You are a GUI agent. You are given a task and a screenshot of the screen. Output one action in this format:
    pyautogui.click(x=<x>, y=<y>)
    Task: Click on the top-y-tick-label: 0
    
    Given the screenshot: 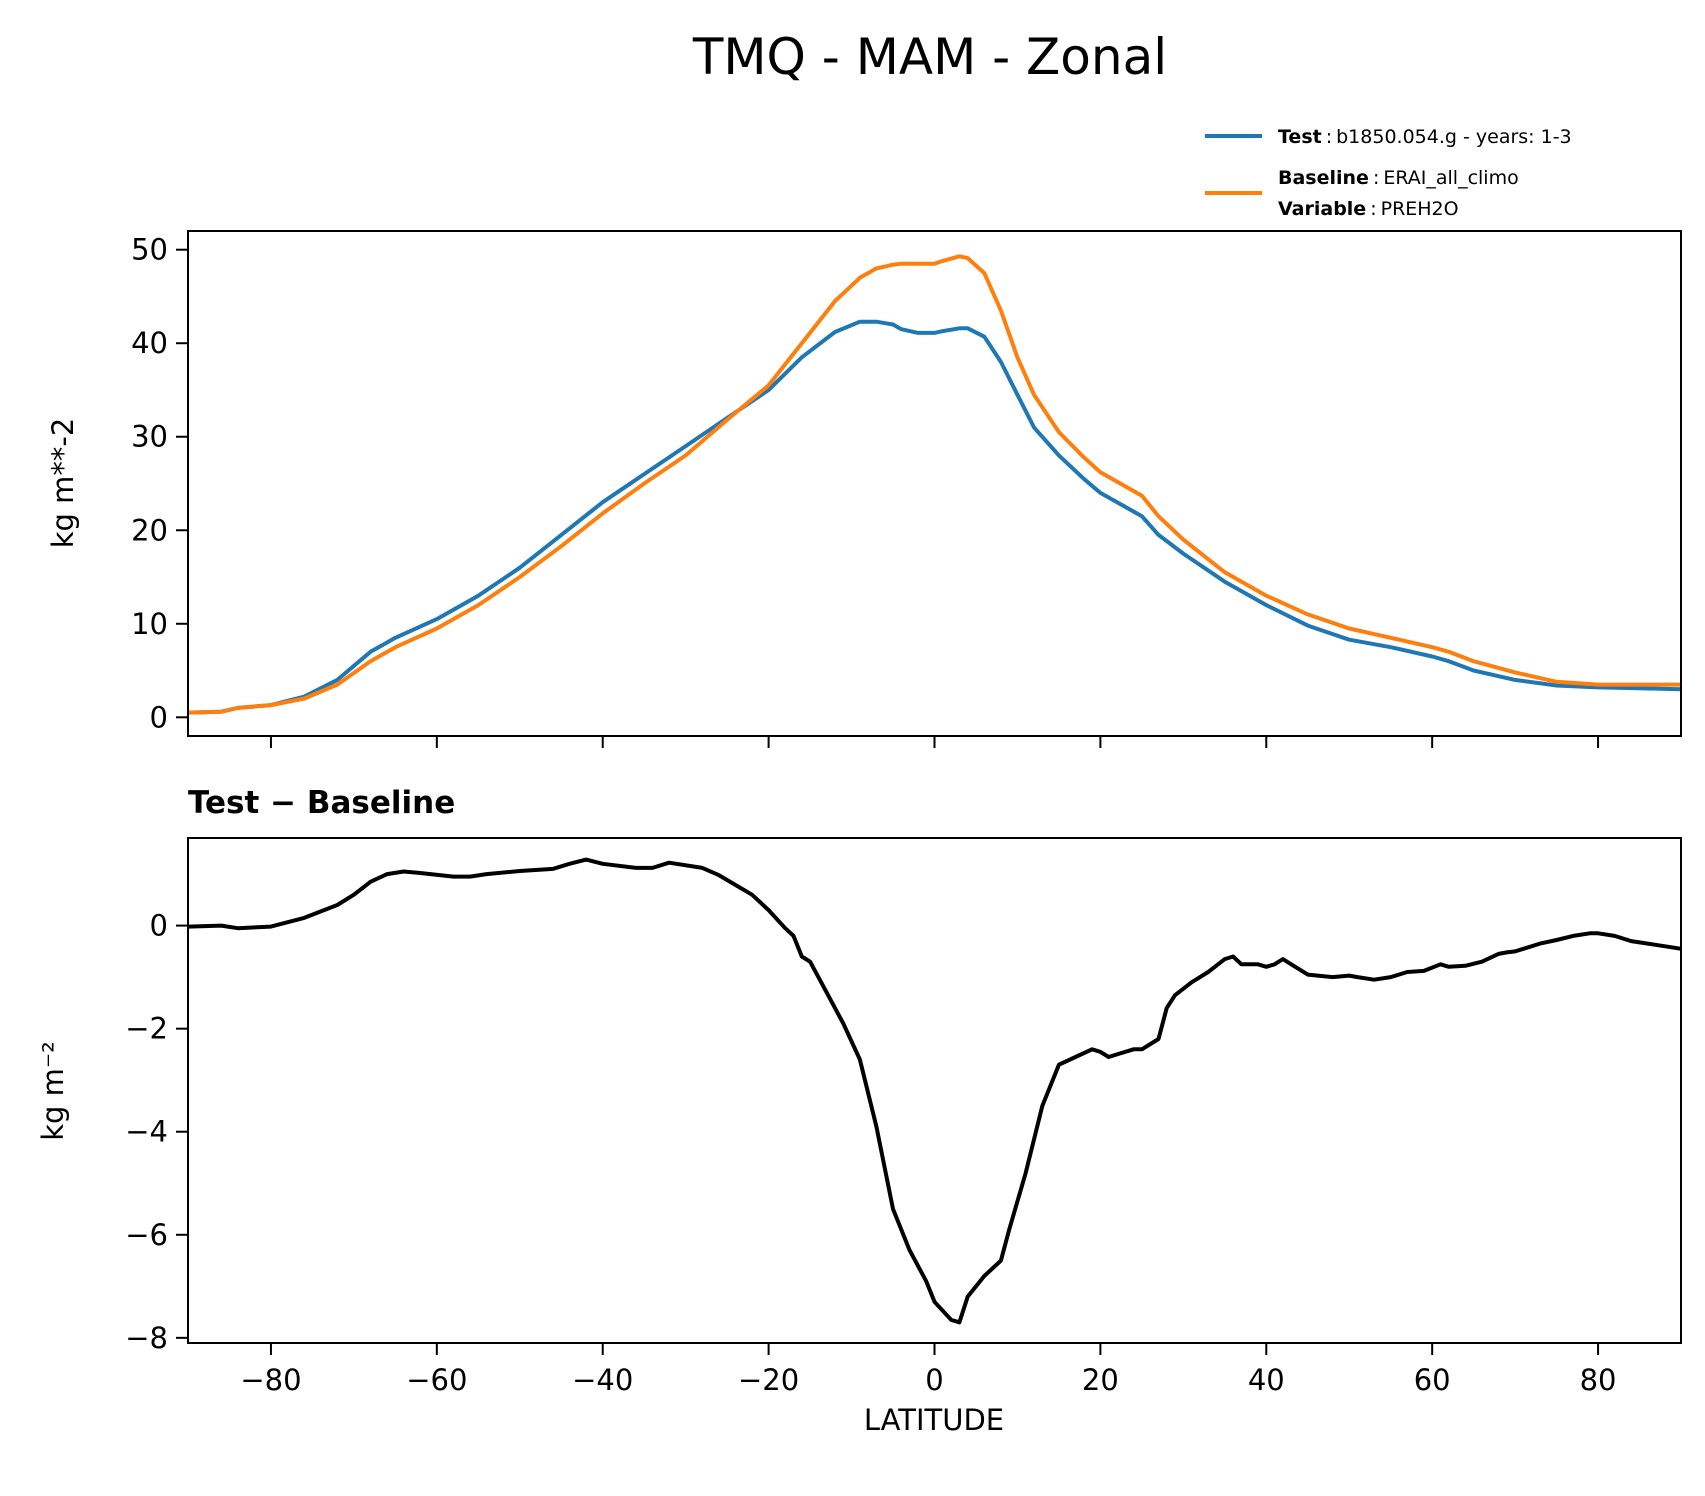 What is the action you would take?
    pyautogui.click(x=159, y=717)
    